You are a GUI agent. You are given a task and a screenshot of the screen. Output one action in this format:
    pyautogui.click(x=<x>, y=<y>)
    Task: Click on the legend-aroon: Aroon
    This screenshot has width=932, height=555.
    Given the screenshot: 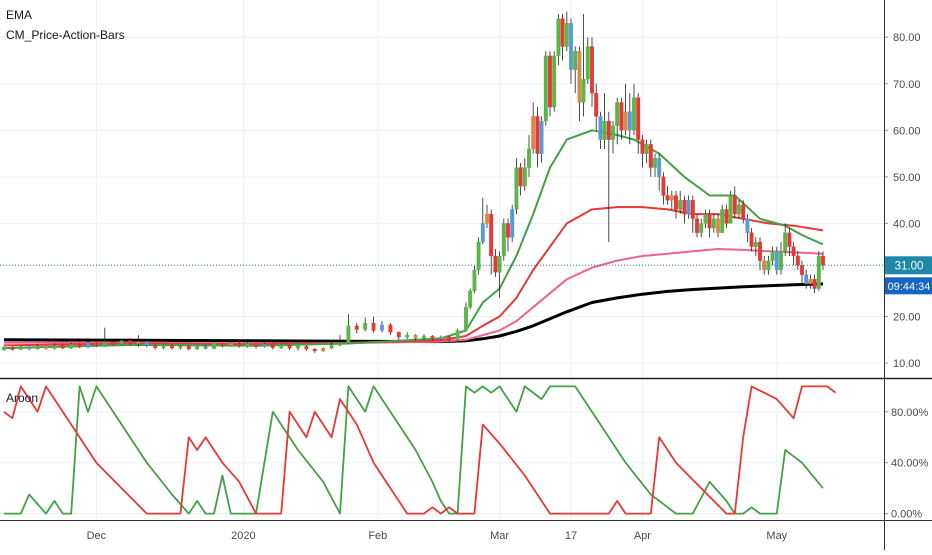 What is the action you would take?
    pyautogui.click(x=22, y=398)
    